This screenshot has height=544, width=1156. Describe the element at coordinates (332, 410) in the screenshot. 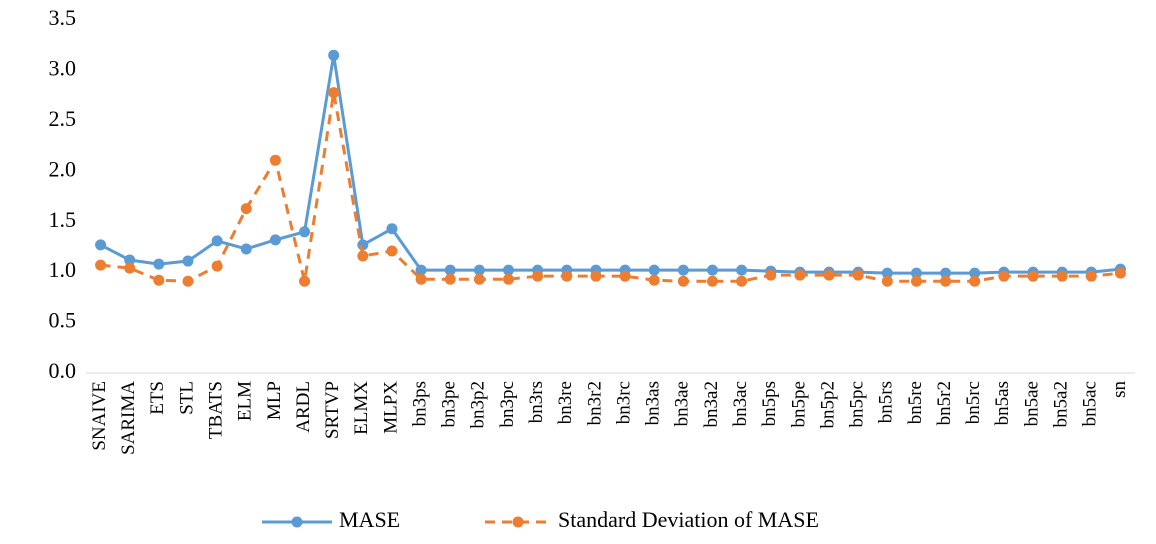

I see `x-tick-label: SRTVP` at that location.